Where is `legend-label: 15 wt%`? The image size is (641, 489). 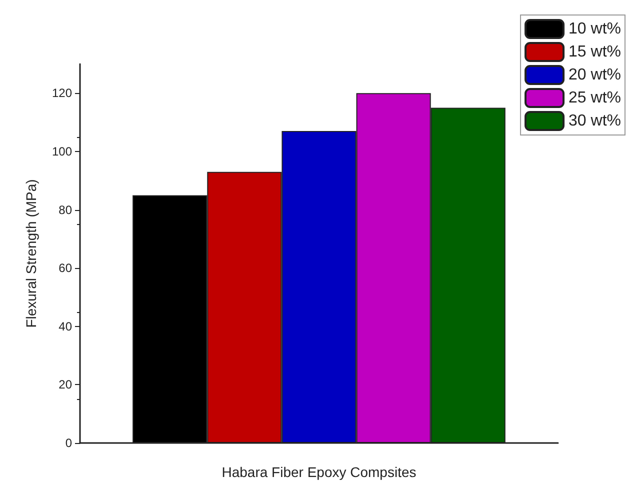 legend-label: 15 wt% is located at coordinates (594, 52).